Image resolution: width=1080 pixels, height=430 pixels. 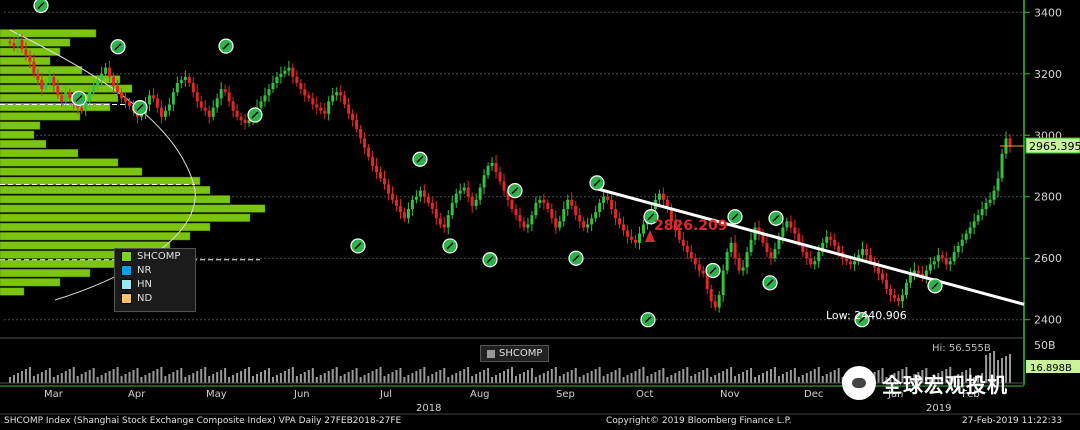 I want to click on y-tick-label: 2800, so click(x=1048, y=197).